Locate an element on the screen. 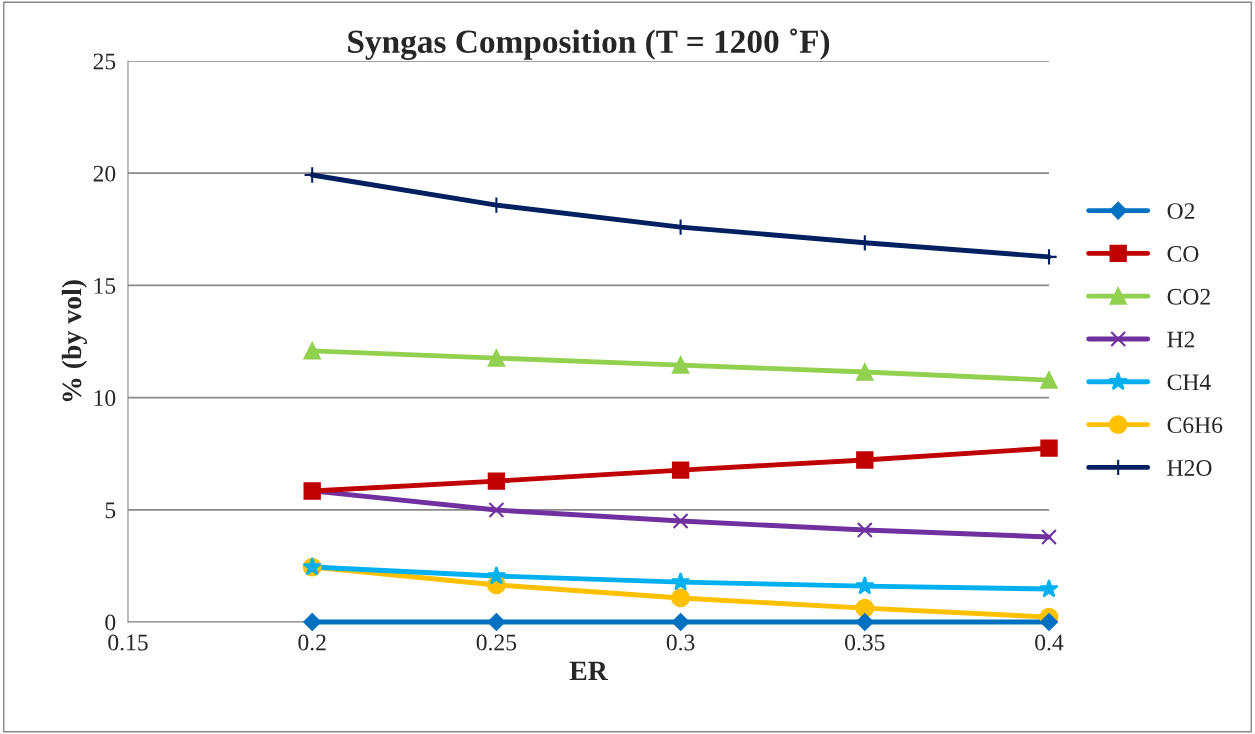  x-tick-label: 0.25 is located at coordinates (496, 642).